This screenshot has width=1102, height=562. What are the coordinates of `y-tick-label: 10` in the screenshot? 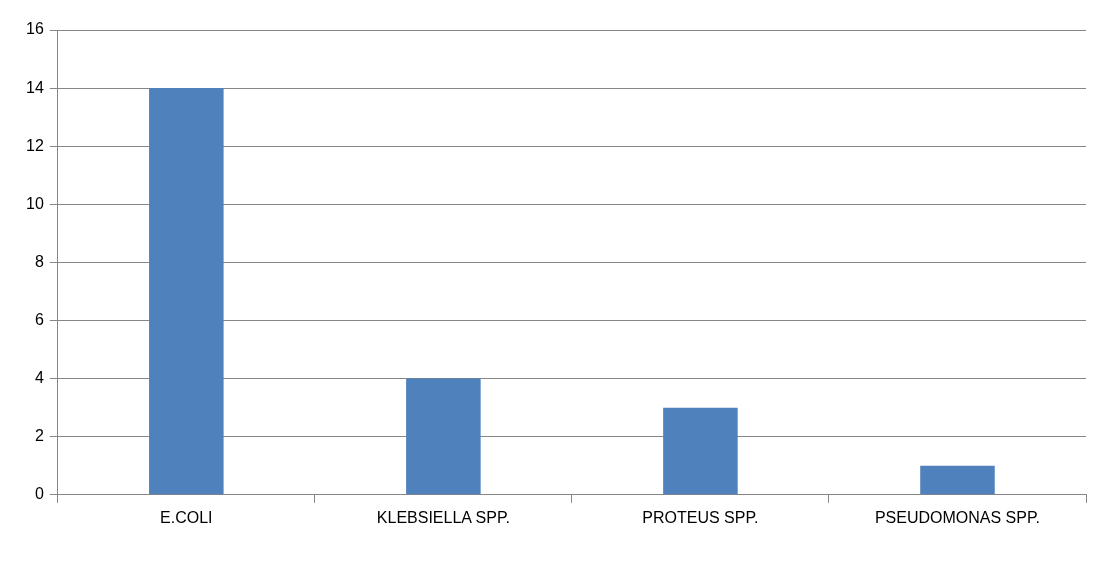 It's located at (35, 203).